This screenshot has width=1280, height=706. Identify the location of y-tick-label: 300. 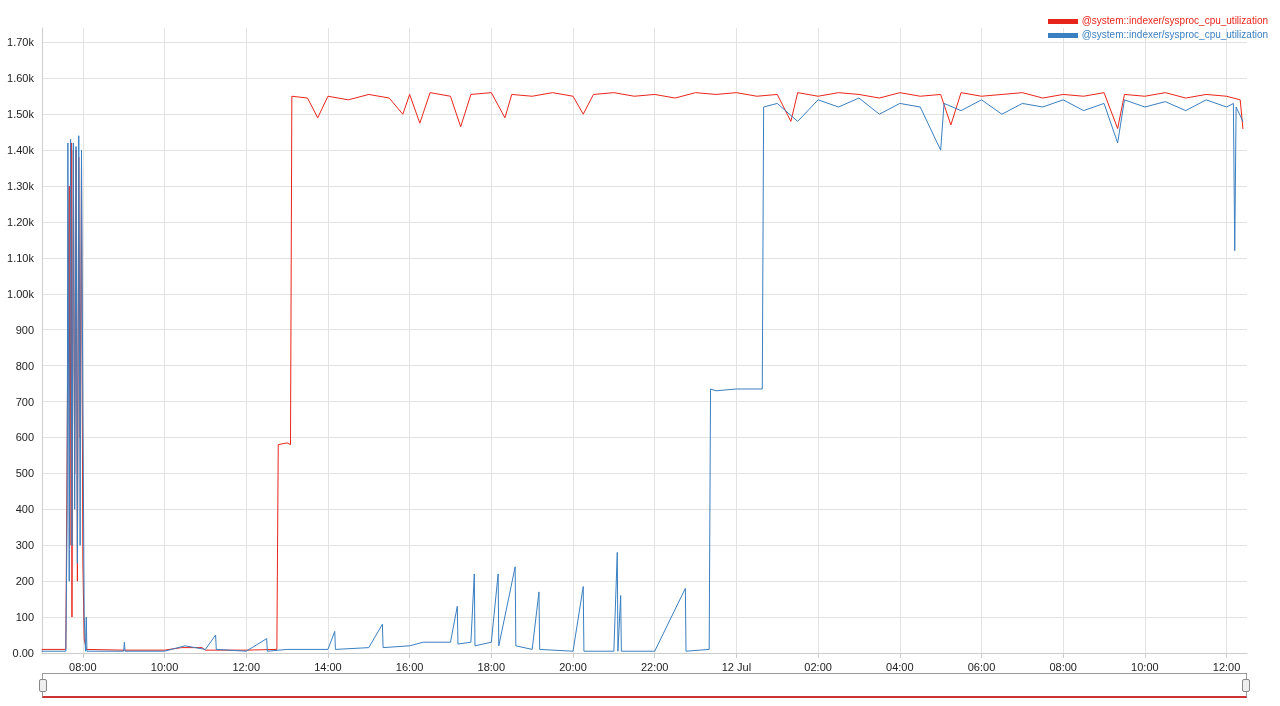
(24, 545).